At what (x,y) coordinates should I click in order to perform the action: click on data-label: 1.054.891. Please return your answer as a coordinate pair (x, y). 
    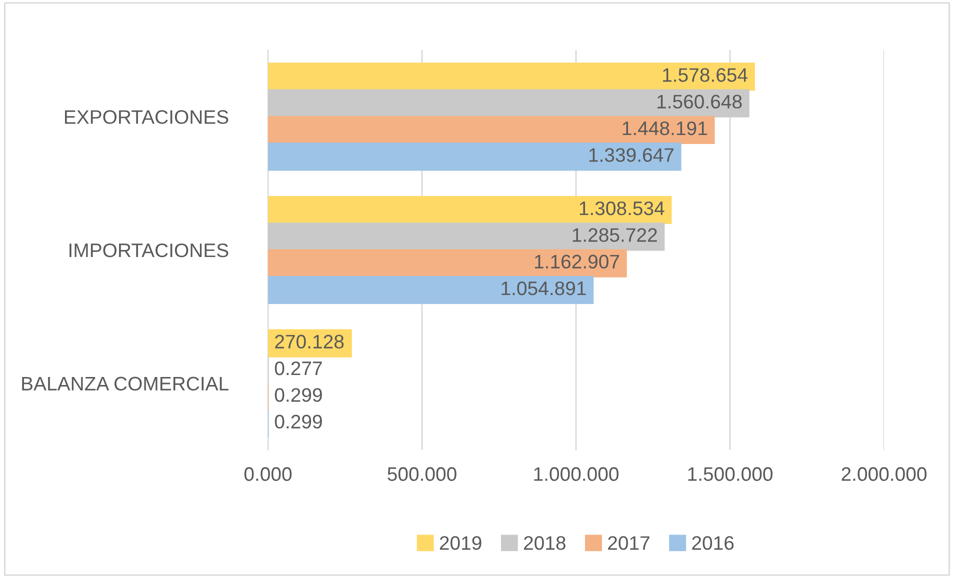
    Looking at the image, I should click on (544, 288).